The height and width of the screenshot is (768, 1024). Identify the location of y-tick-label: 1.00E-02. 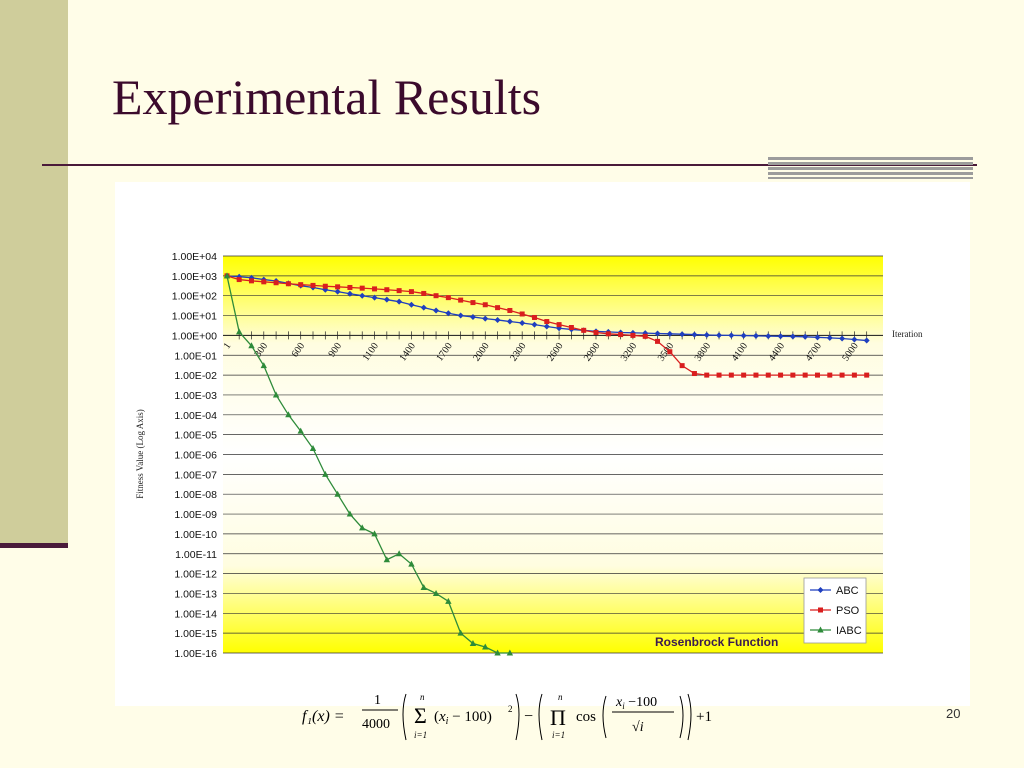
(195, 376).